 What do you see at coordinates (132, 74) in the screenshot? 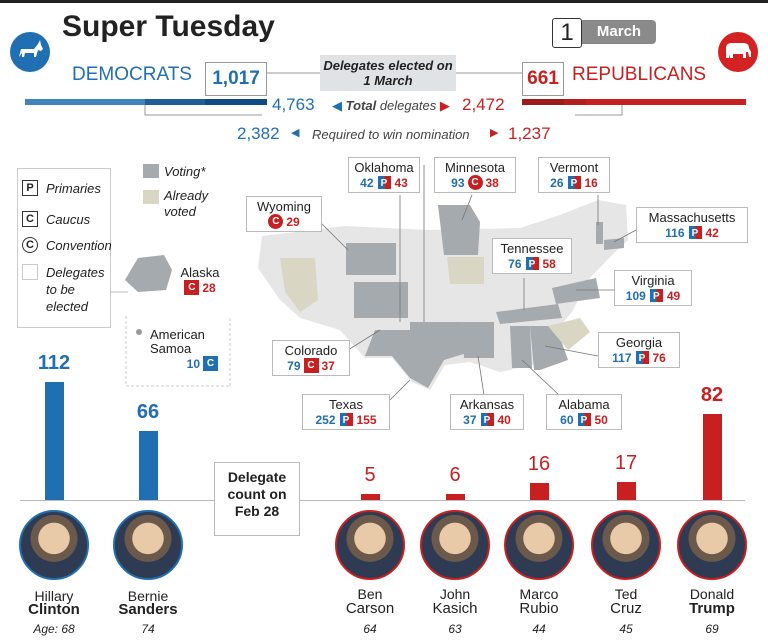
I see `dem-party-name: DEMOCRATS` at bounding box center [132, 74].